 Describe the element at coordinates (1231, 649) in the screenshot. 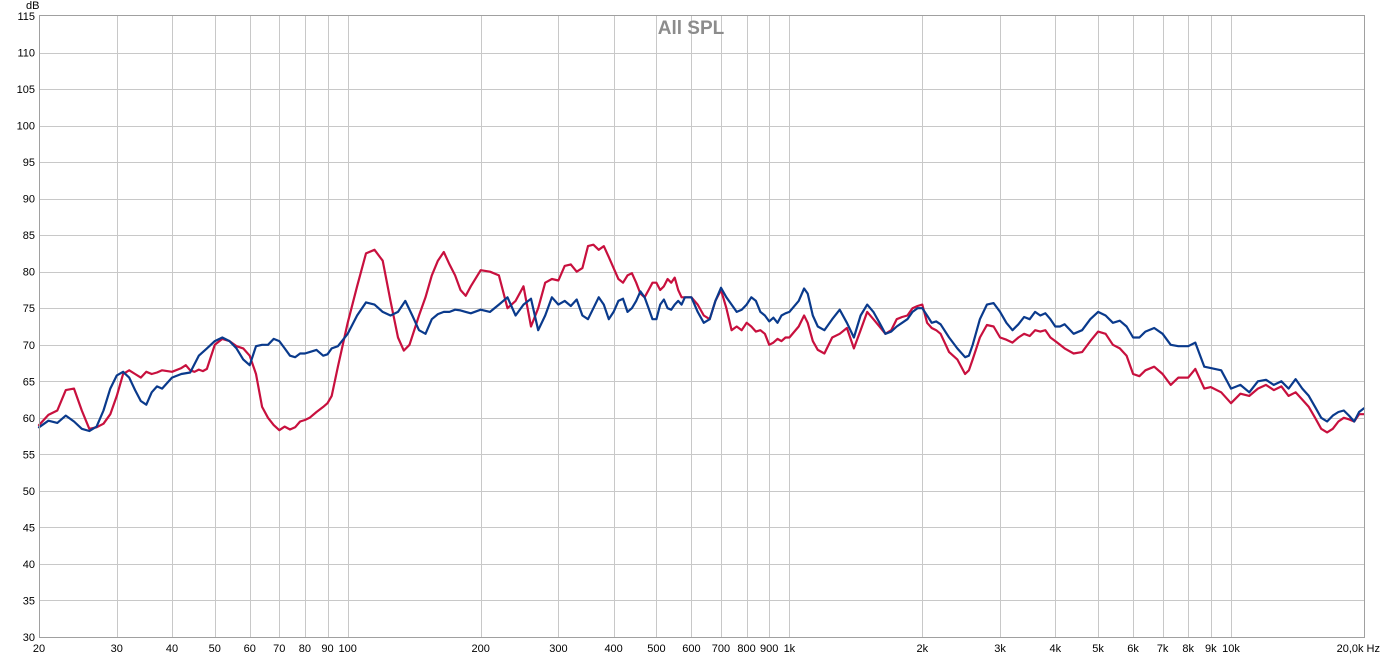

I see `x-tick-label: 10k` at that location.